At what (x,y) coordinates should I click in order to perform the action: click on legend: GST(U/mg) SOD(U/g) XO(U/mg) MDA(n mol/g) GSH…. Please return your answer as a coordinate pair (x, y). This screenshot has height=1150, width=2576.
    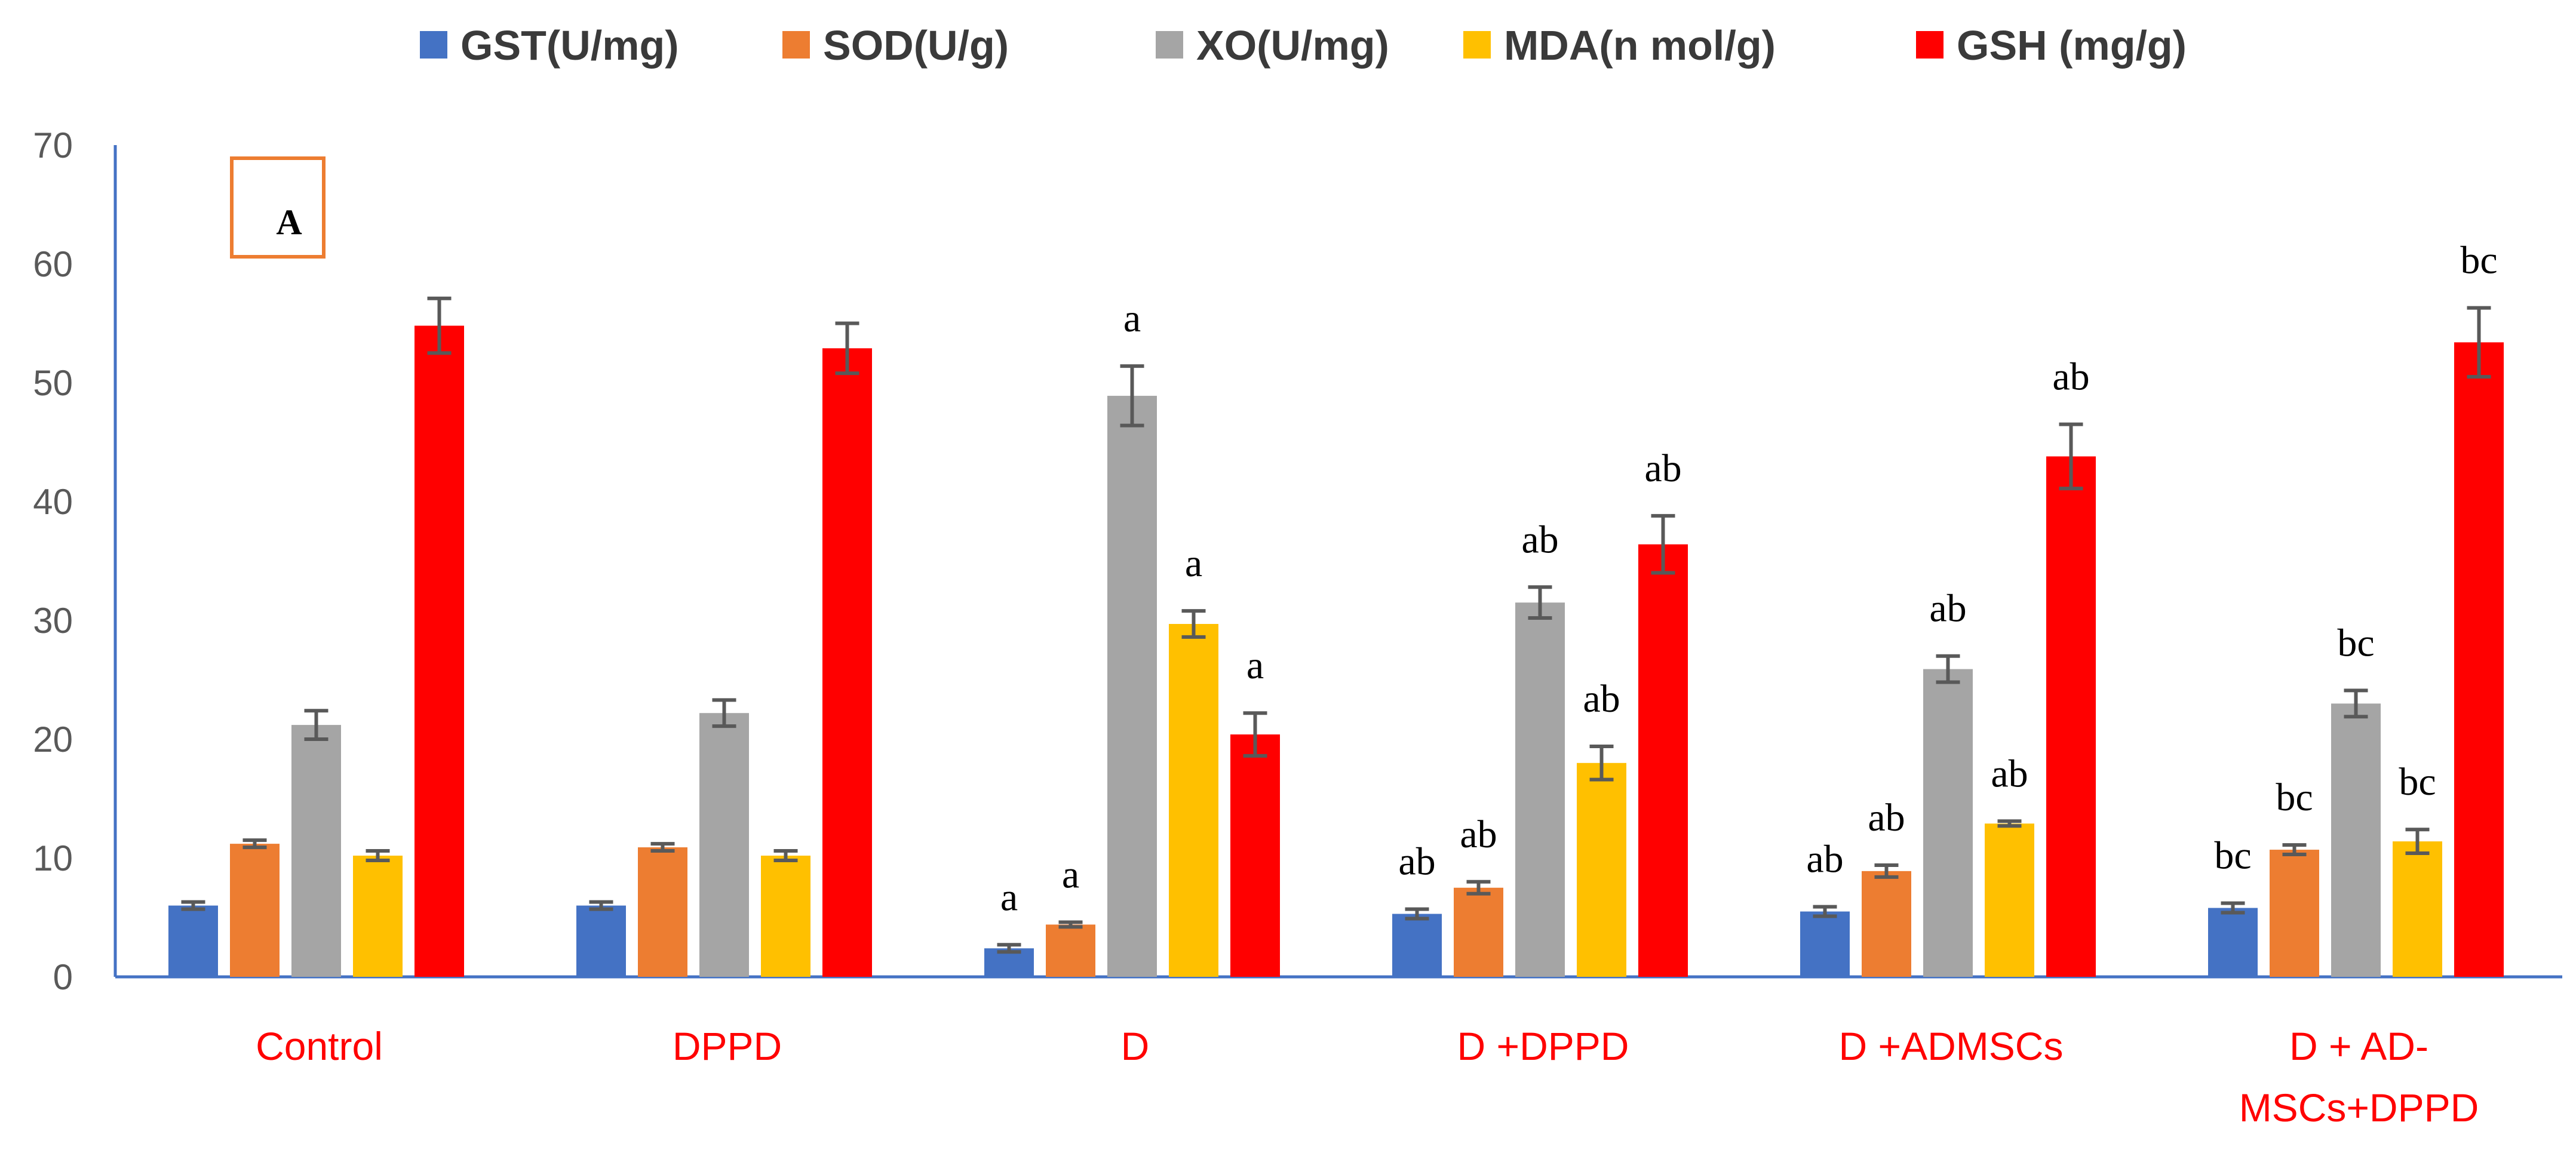
    Looking at the image, I should click on (1304, 45).